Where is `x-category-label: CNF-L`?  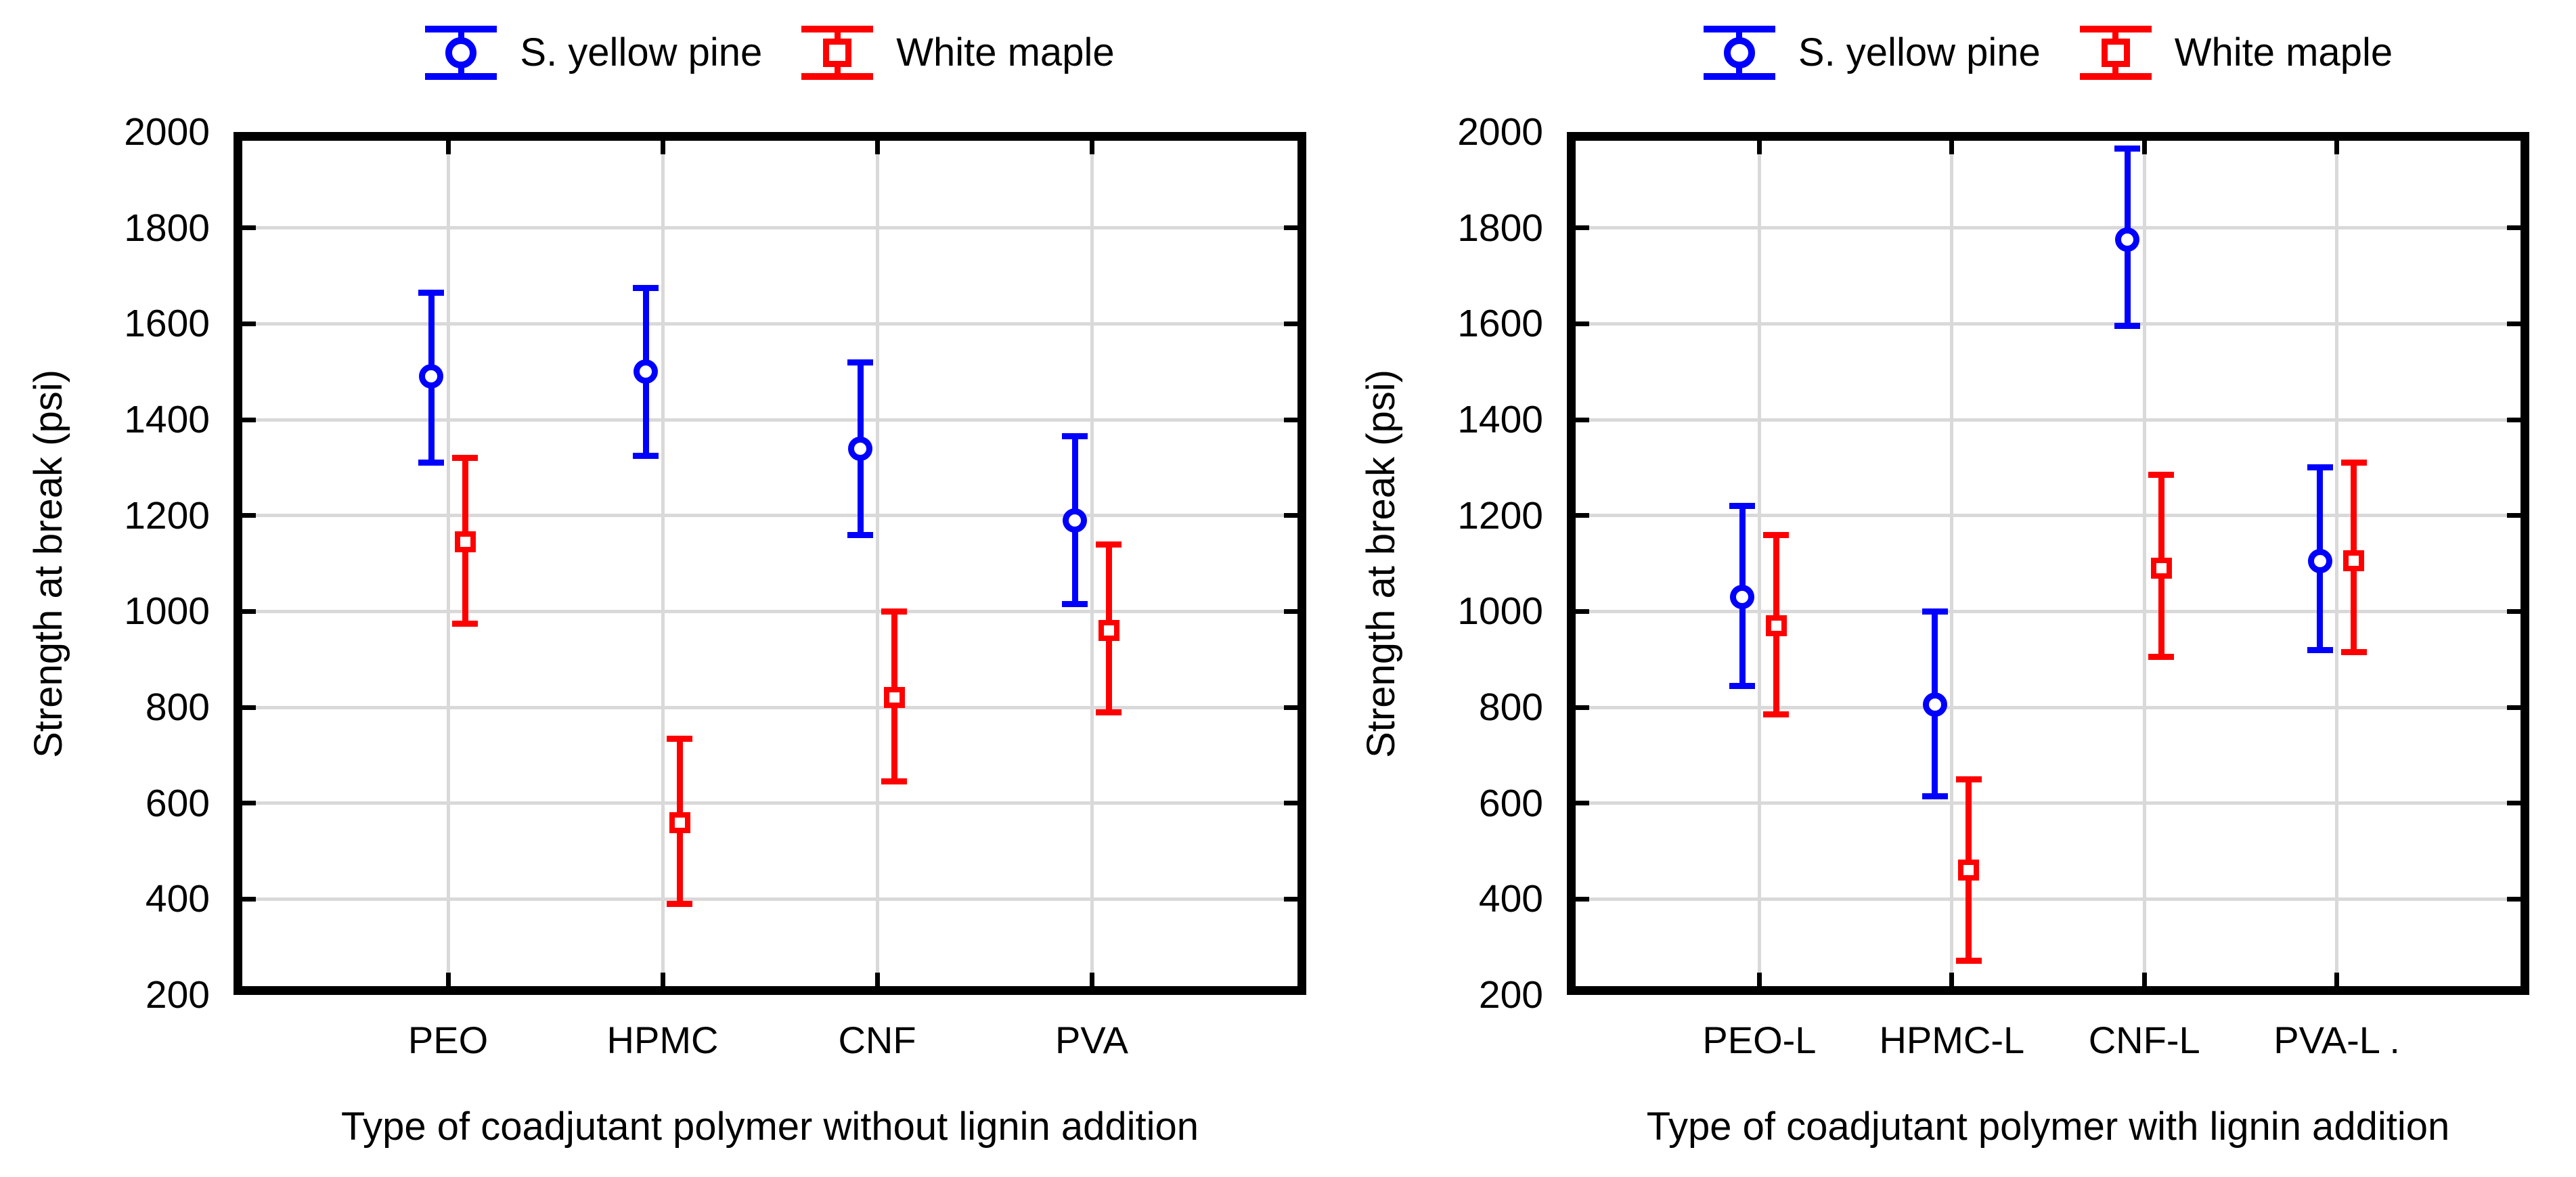 x-category-label: CNF-L is located at coordinates (2144, 1040).